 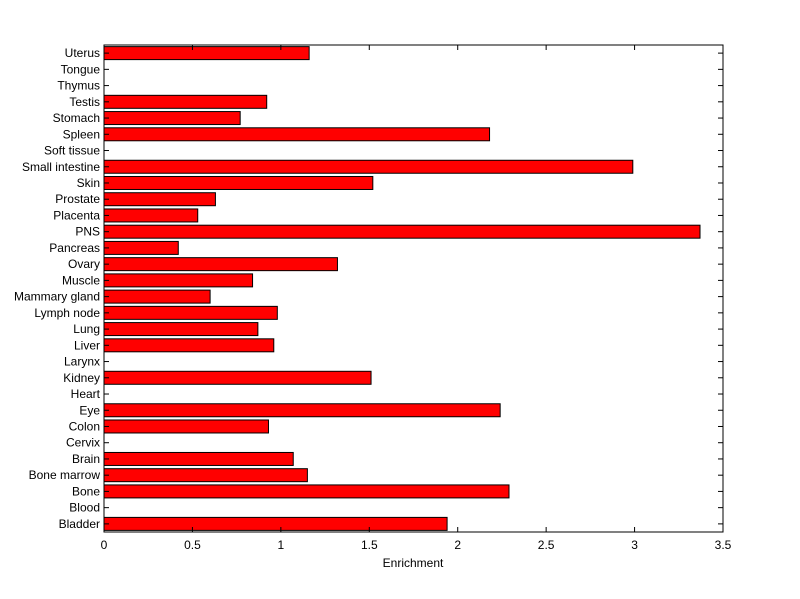 What do you see at coordinates (86, 491) in the screenshot?
I see `y-tick-label: Bone` at bounding box center [86, 491].